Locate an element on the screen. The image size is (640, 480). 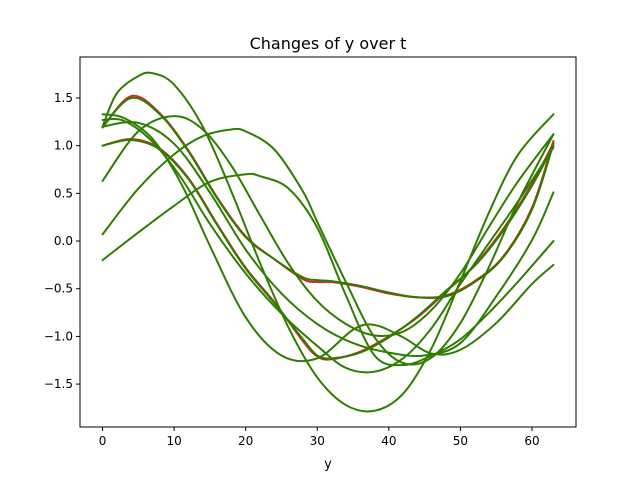
y-tick-label: 0.5 is located at coordinates (63, 193).